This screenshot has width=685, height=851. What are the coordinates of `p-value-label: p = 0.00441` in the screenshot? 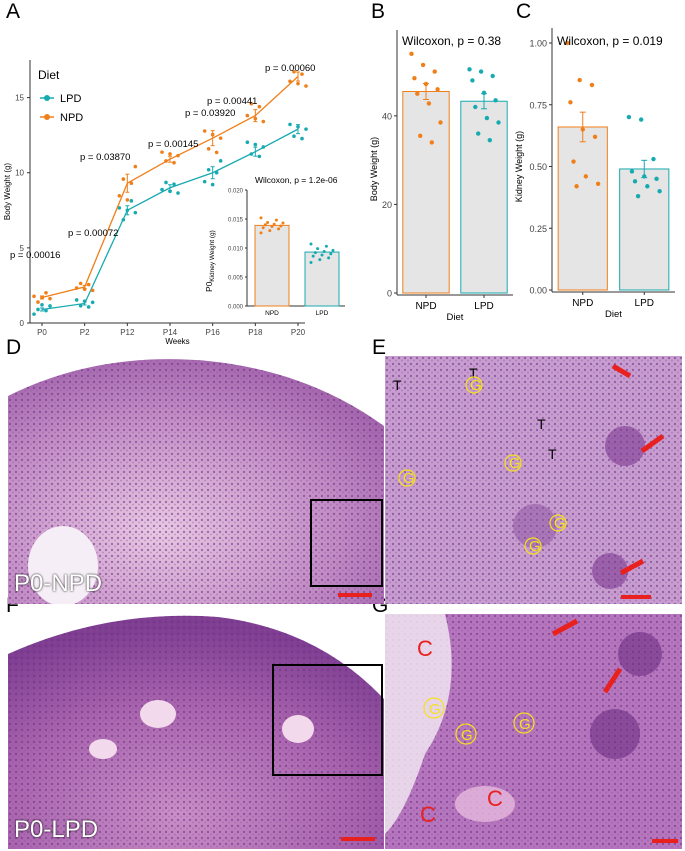 It's located at (232, 101).